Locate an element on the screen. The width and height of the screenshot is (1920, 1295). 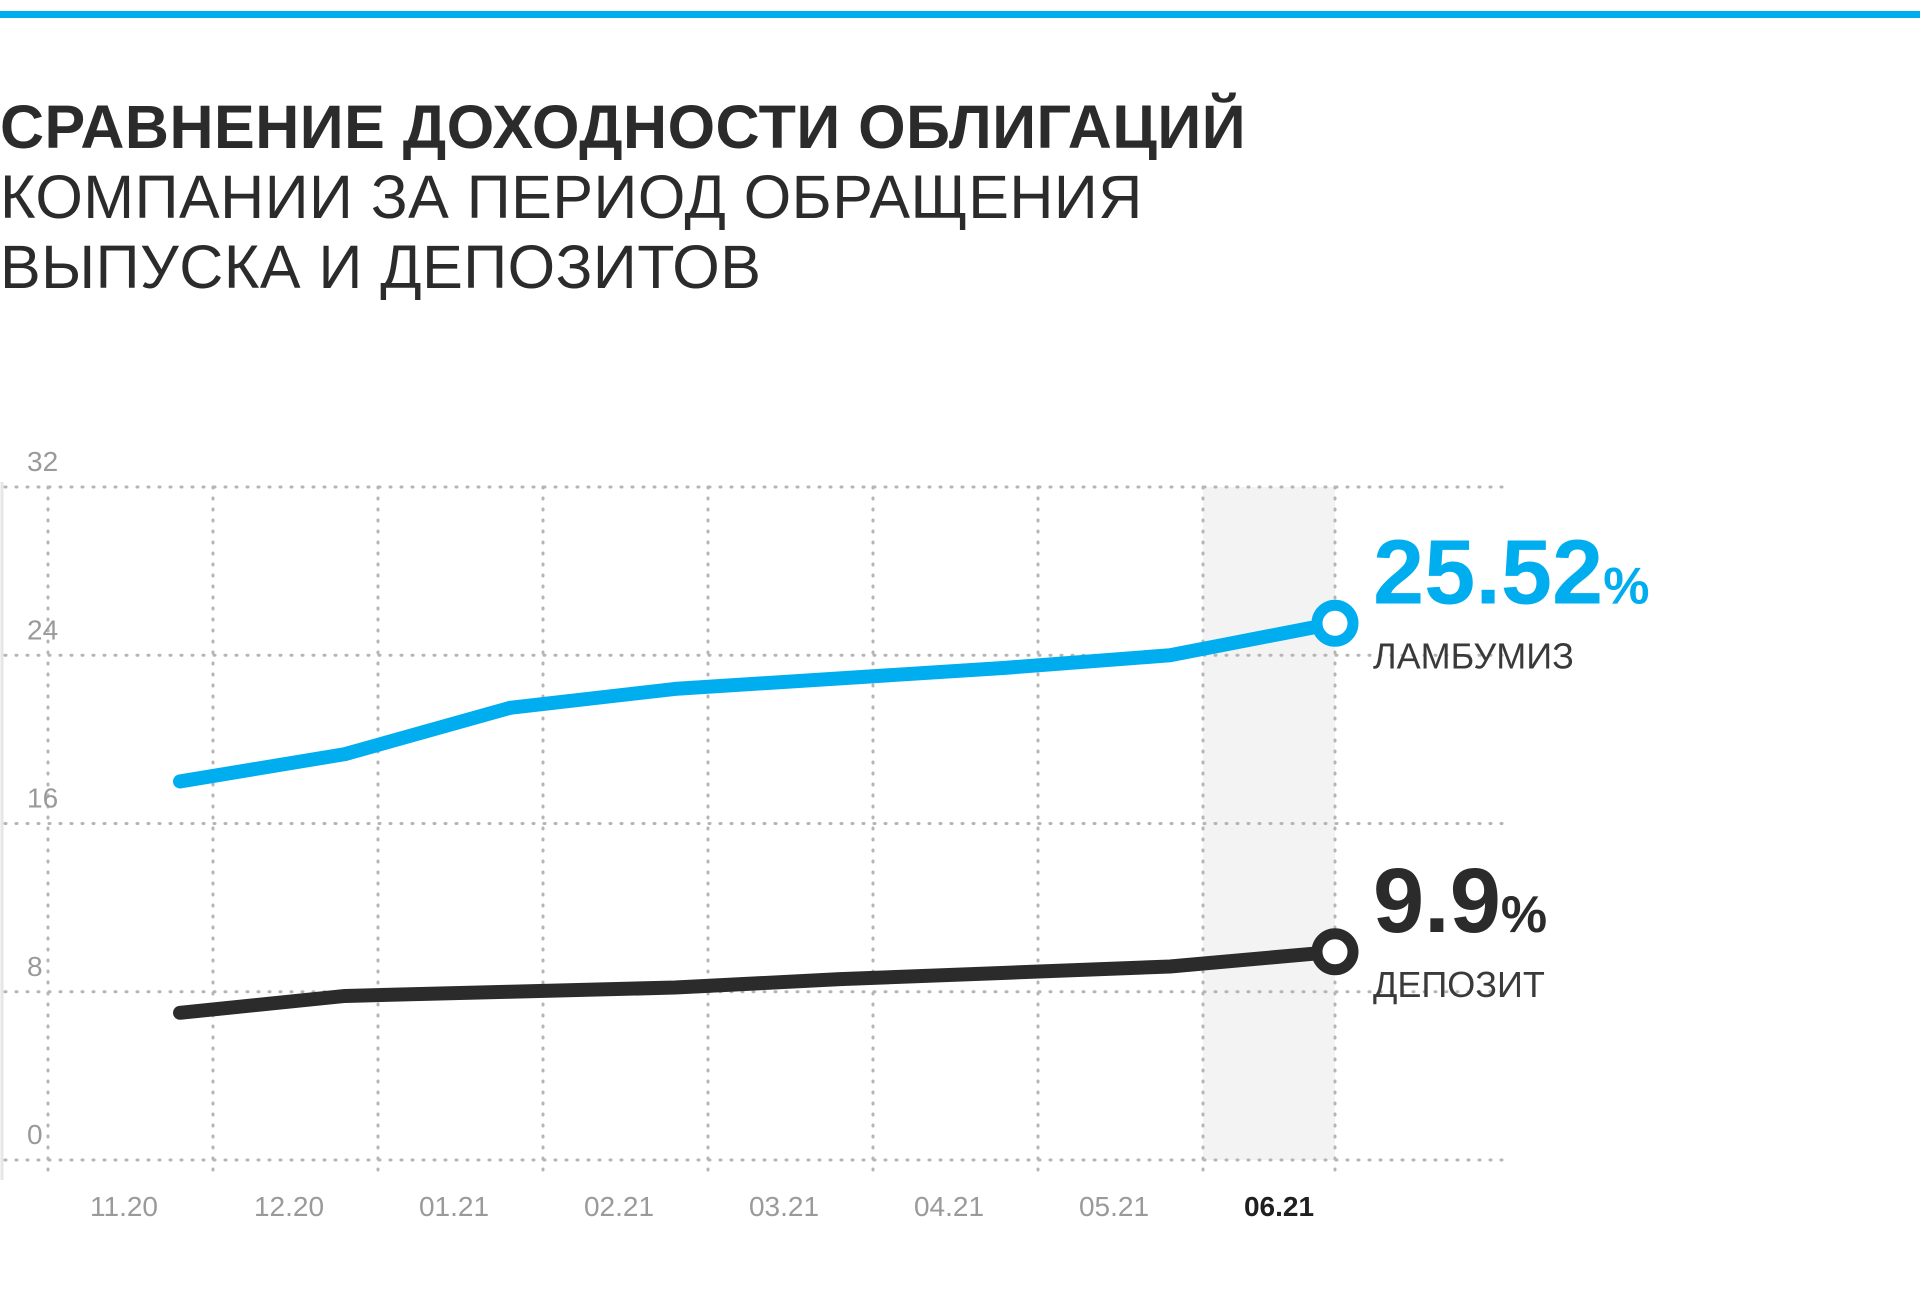
end-value-label: 9.9% is located at coordinates (1460, 901).